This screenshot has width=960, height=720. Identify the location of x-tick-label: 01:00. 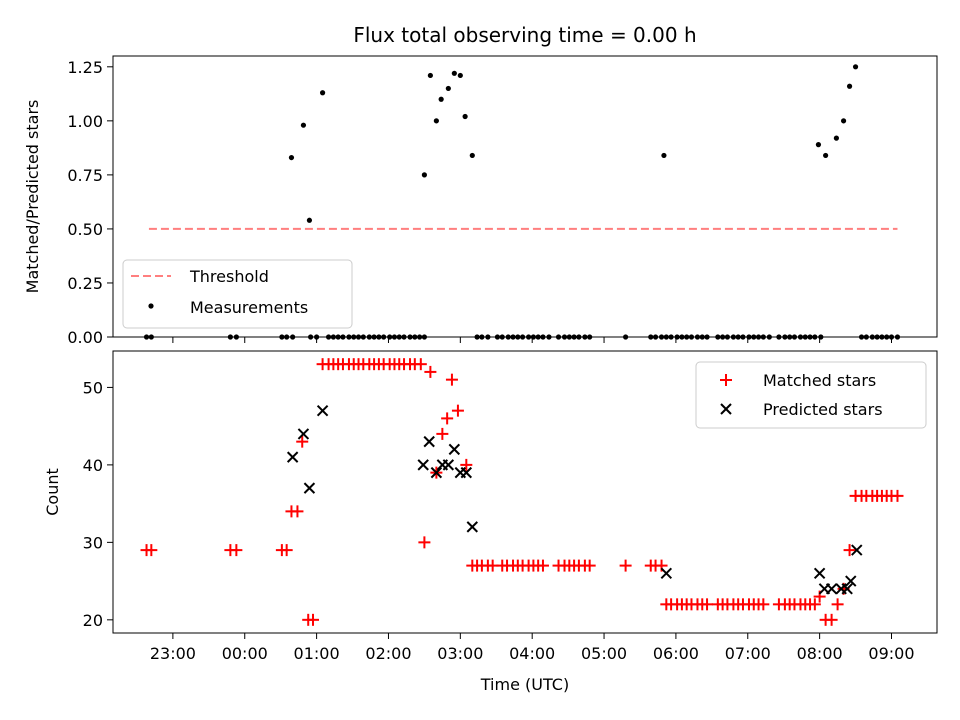
(317, 653).